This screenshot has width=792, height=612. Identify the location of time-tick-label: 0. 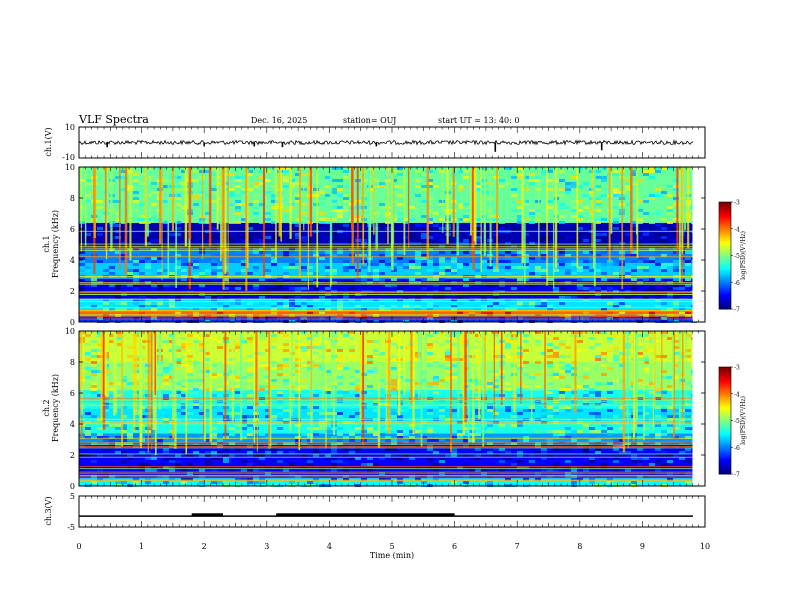
(78, 546).